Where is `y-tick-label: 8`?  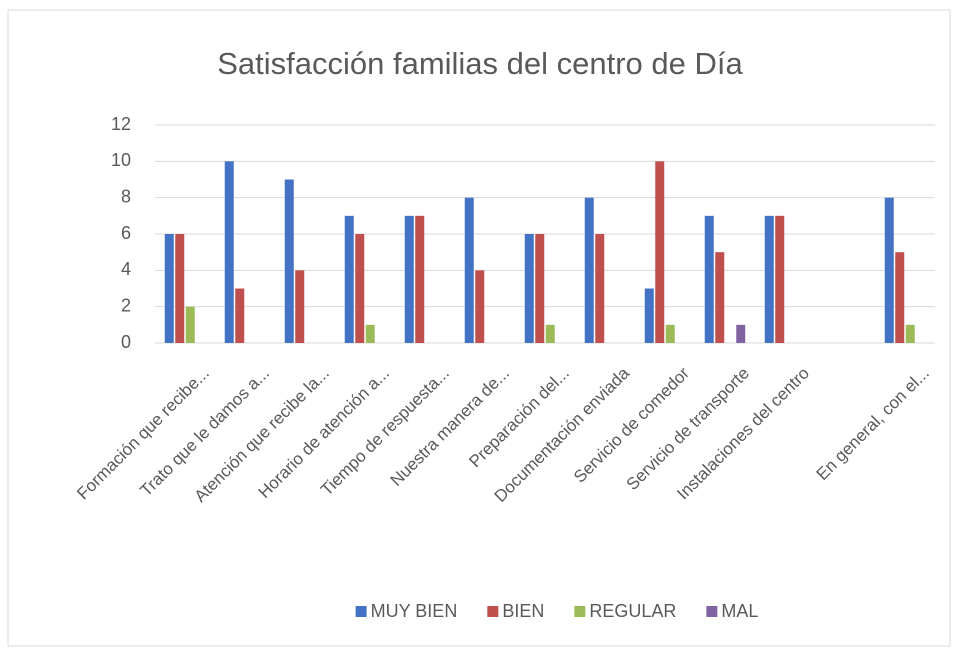
y-tick-label: 8 is located at coordinates (126, 196).